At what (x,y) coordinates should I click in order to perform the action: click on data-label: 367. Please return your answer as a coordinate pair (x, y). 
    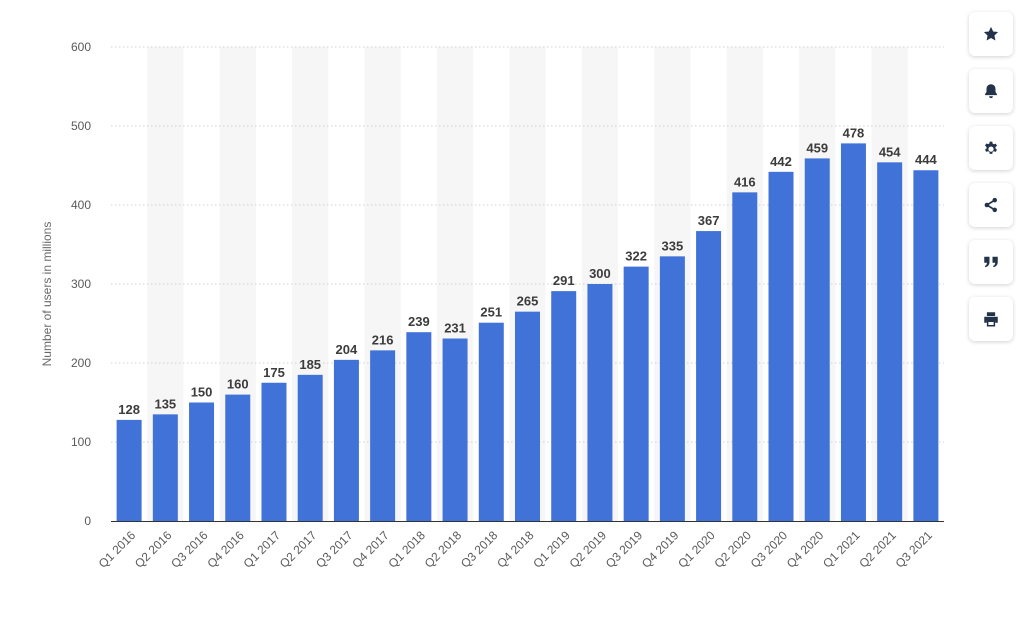
    Looking at the image, I should click on (709, 220).